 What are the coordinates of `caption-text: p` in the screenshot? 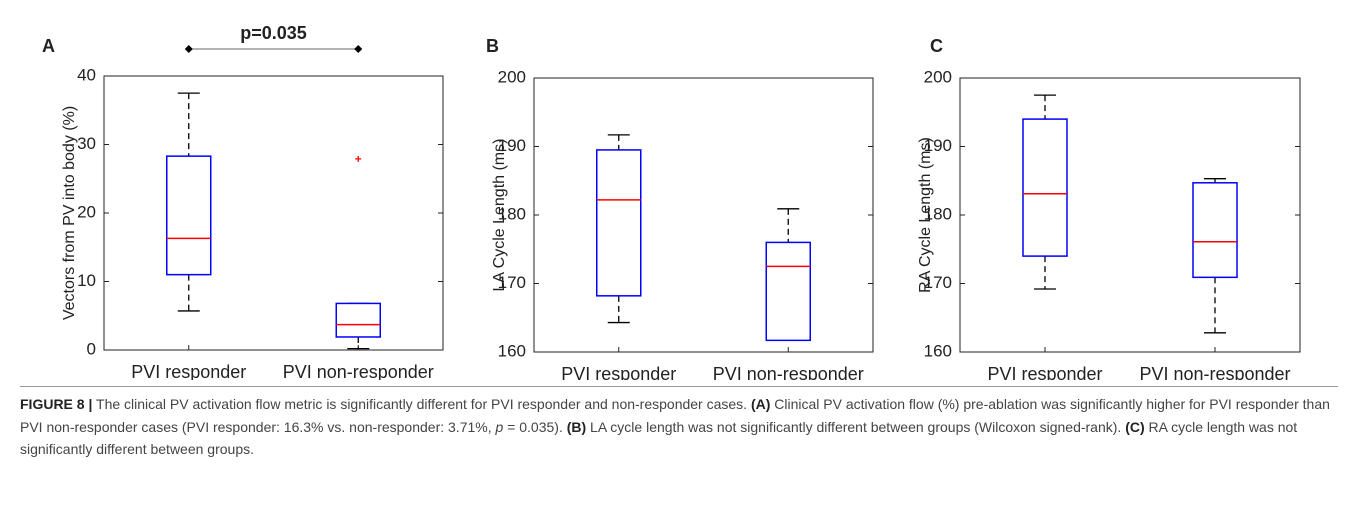 It's located at (499, 426).